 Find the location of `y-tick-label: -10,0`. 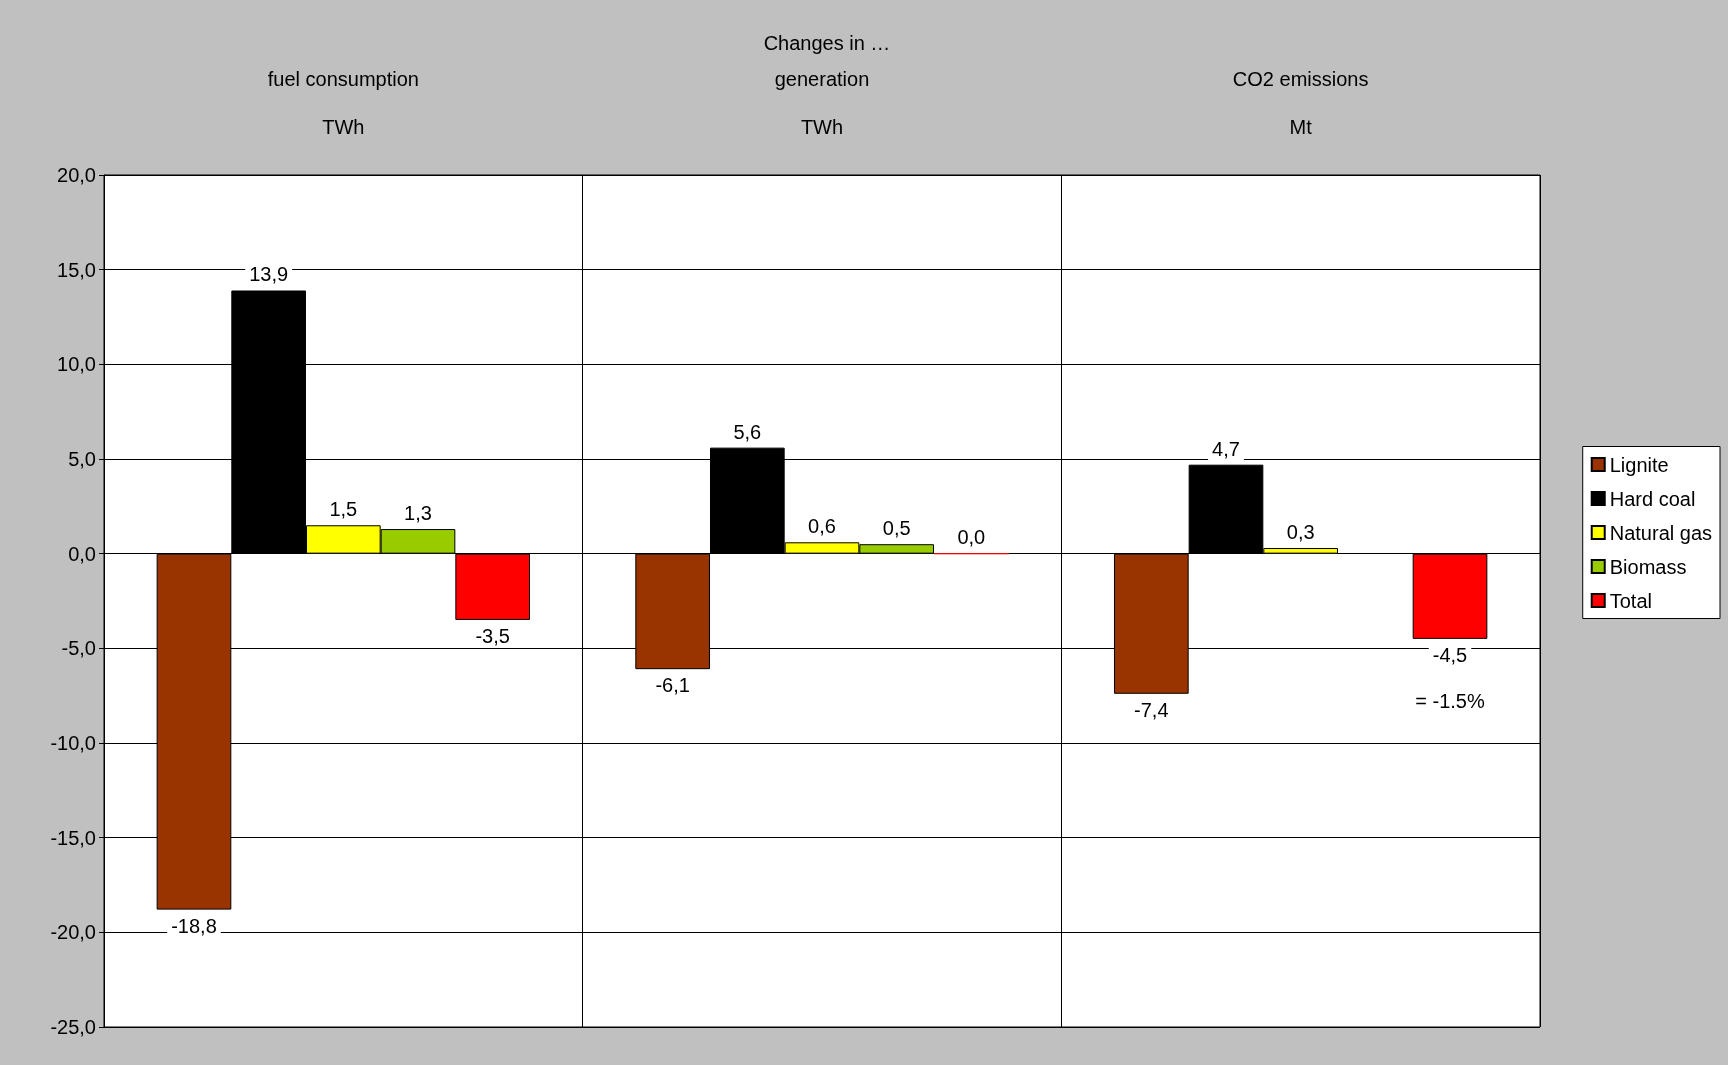

y-tick-label: -10,0 is located at coordinates (73, 743).